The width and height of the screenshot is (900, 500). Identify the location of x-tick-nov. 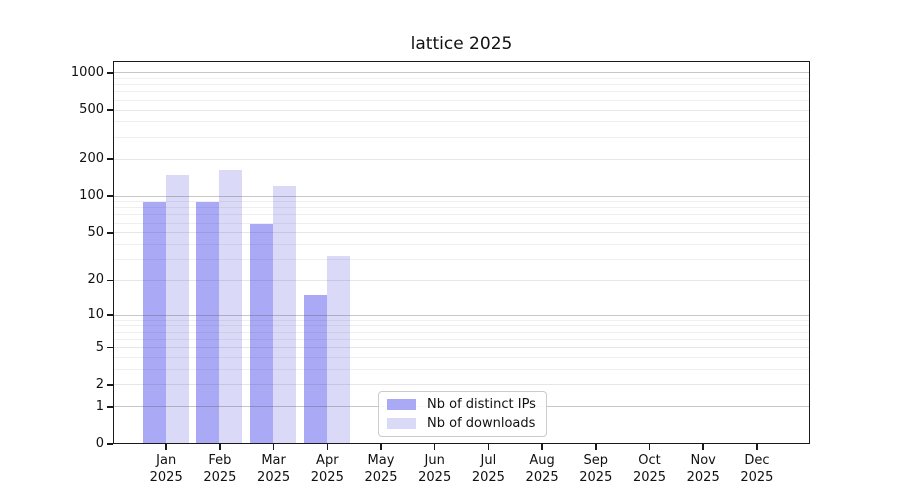
(703, 447).